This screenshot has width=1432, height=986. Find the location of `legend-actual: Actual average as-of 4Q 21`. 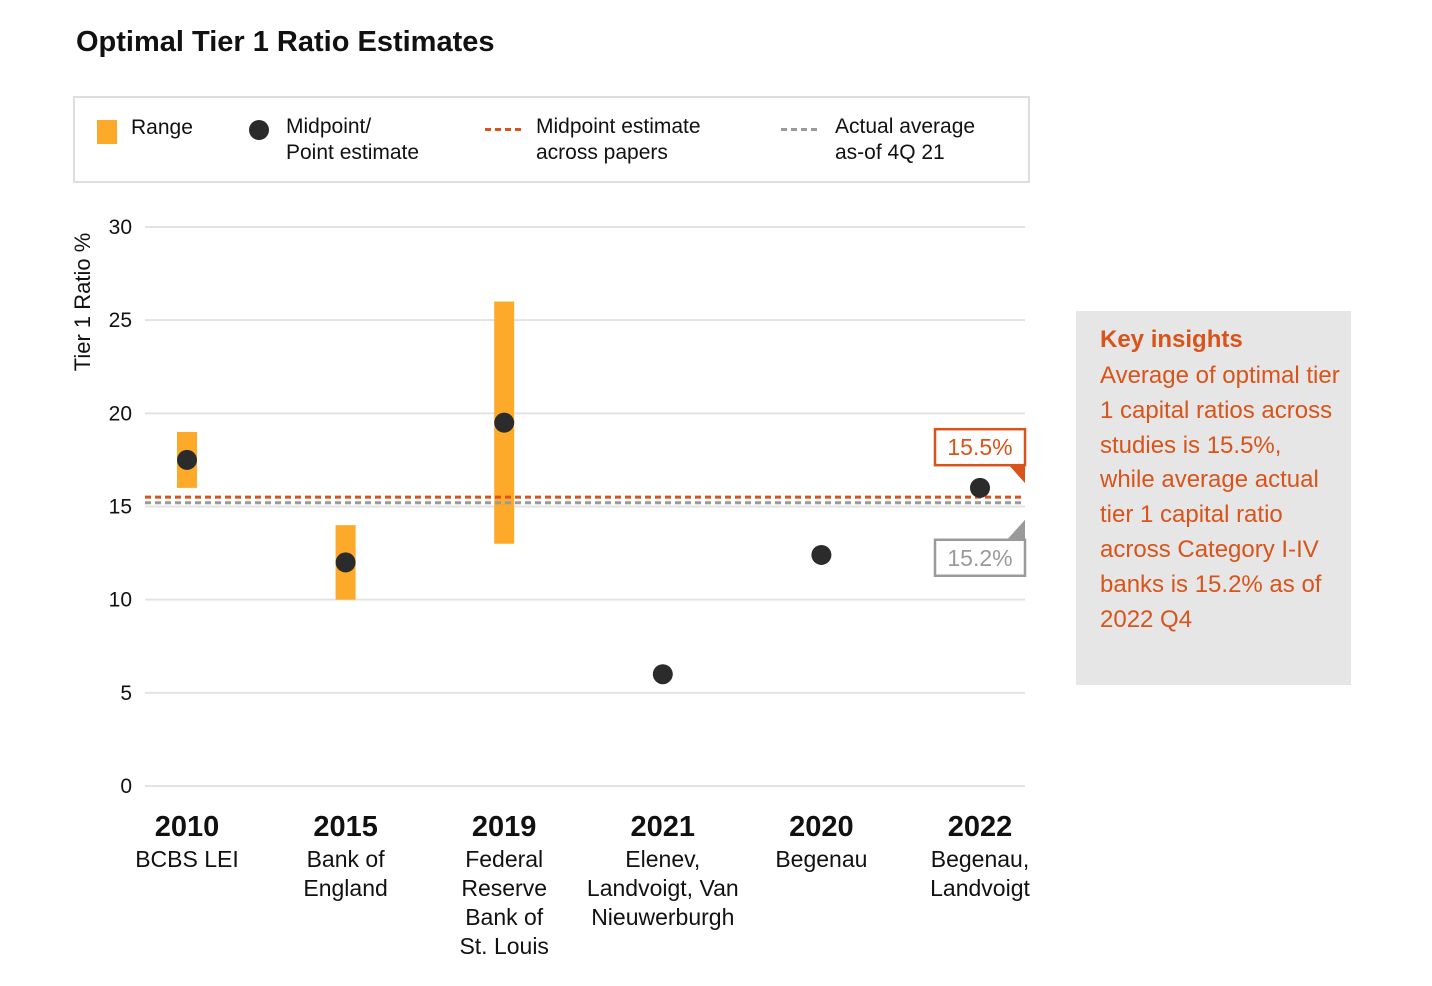

legend-actual: Actual average as-of 4Q 21 is located at coordinates (905, 140).